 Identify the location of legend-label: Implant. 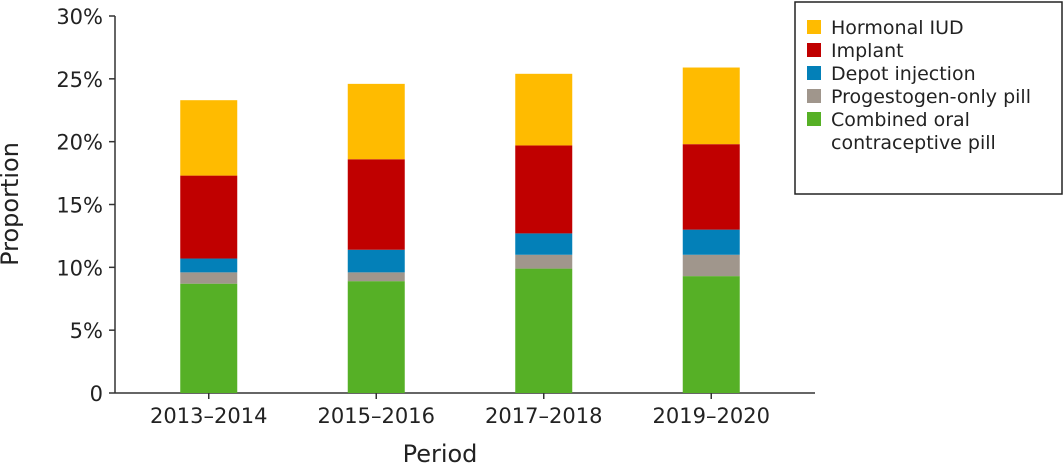
(867, 51).